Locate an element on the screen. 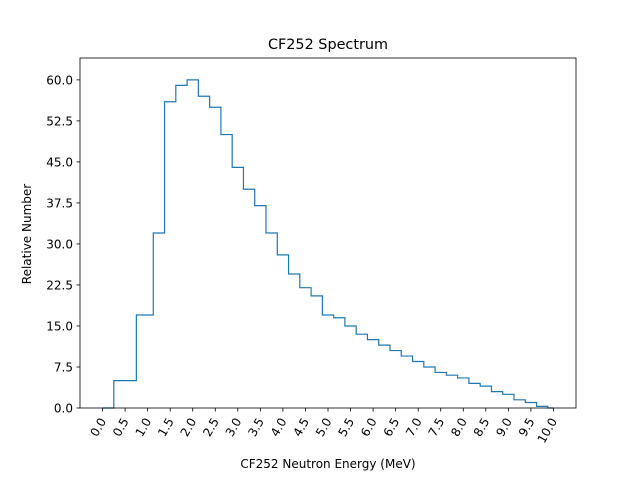 This screenshot has height=484, width=640. y-tick-label: 30.0 is located at coordinates (59, 244).